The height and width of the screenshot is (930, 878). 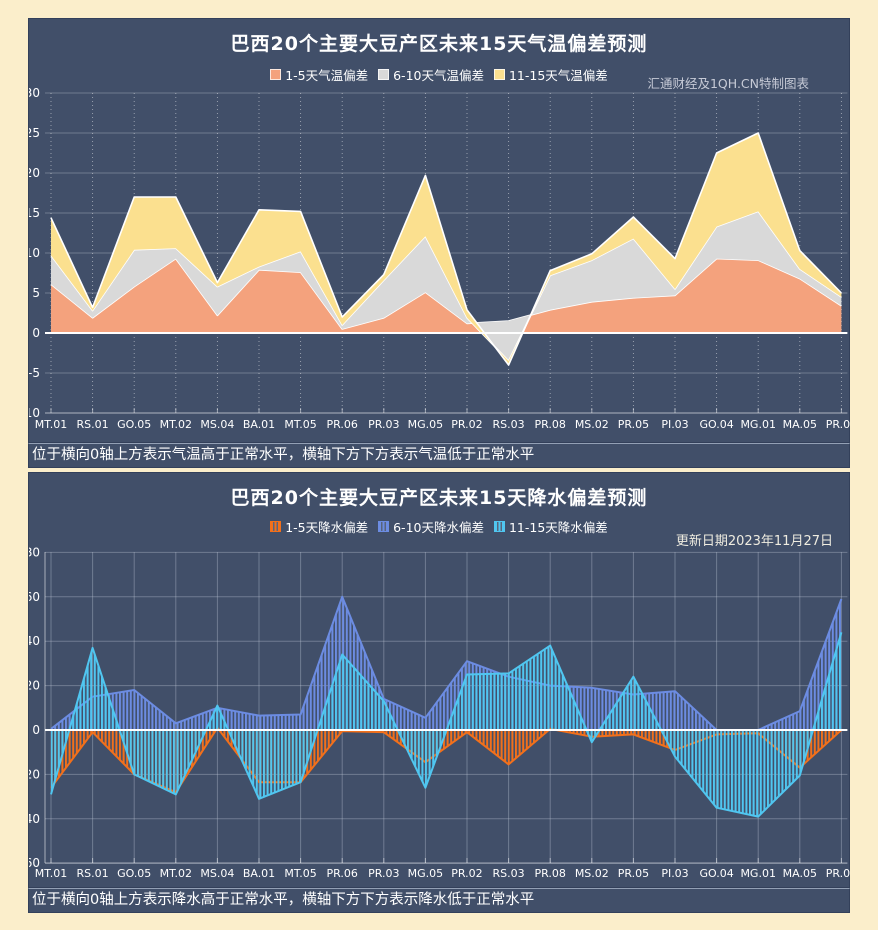 What do you see at coordinates (34, 819) in the screenshot?
I see `y-axis-label: -40` at bounding box center [34, 819].